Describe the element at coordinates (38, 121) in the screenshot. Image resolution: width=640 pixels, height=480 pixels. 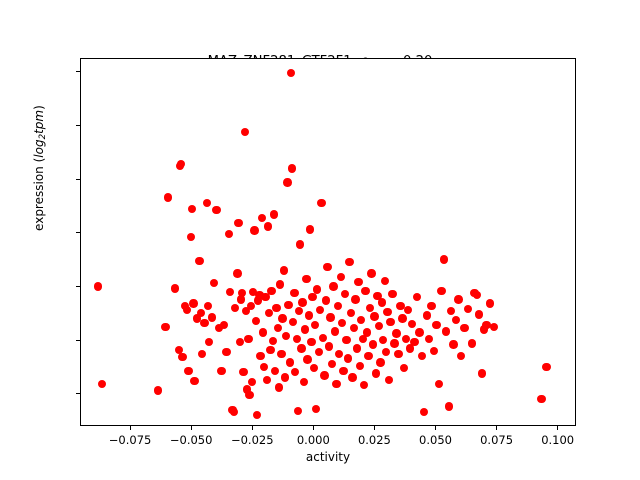
I see `y-label-math-unit: tpm` at that location.